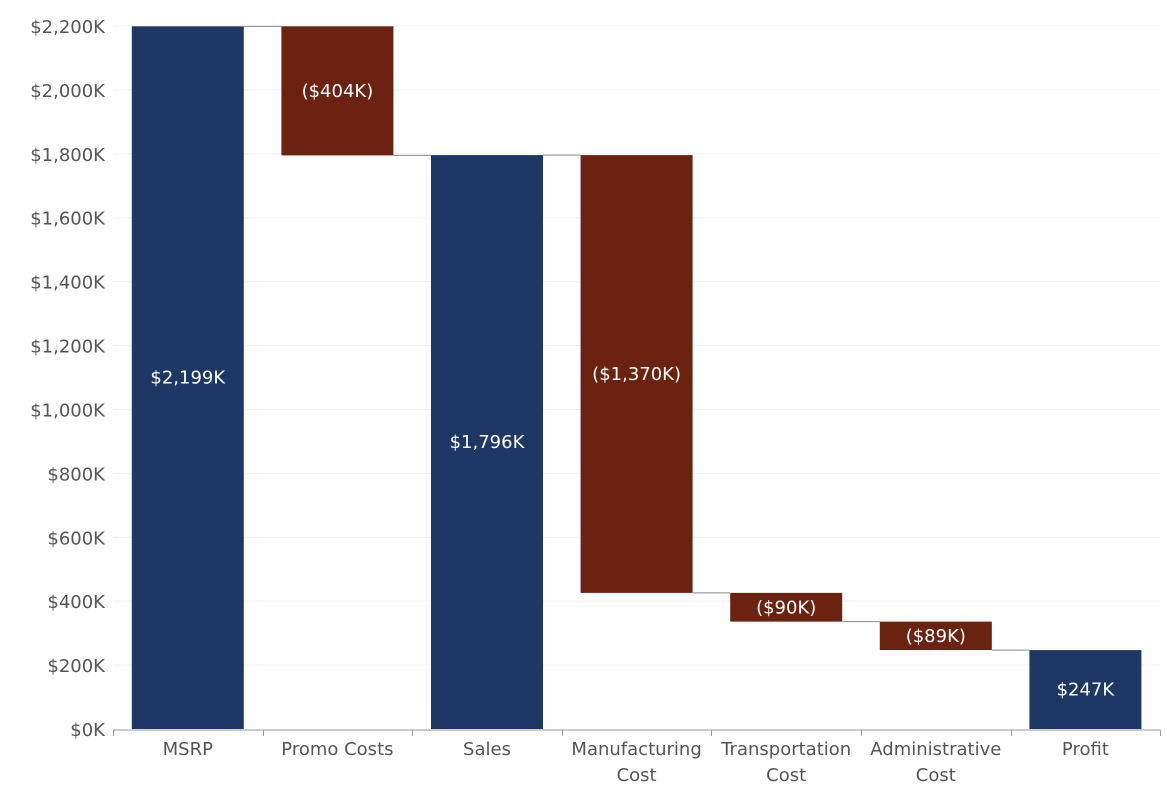 The width and height of the screenshot is (1167, 804). Describe the element at coordinates (487, 749) in the screenshot. I see `category-label: Sales` at that location.